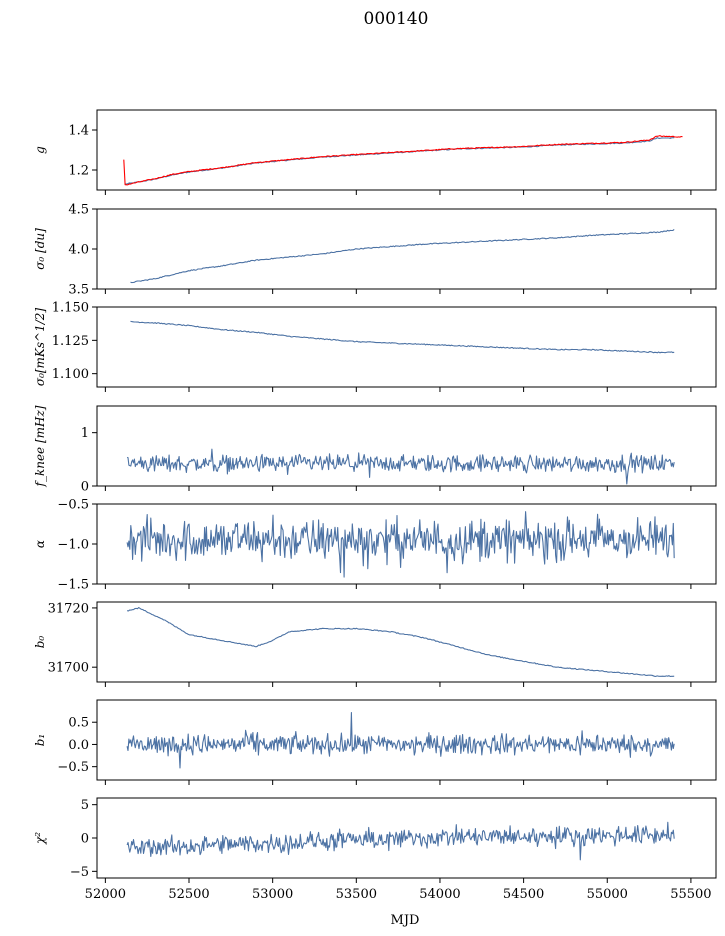 This screenshot has width=725, height=936. I want to click on panel-chi2: −5 0 5 χ², so click(375, 840).